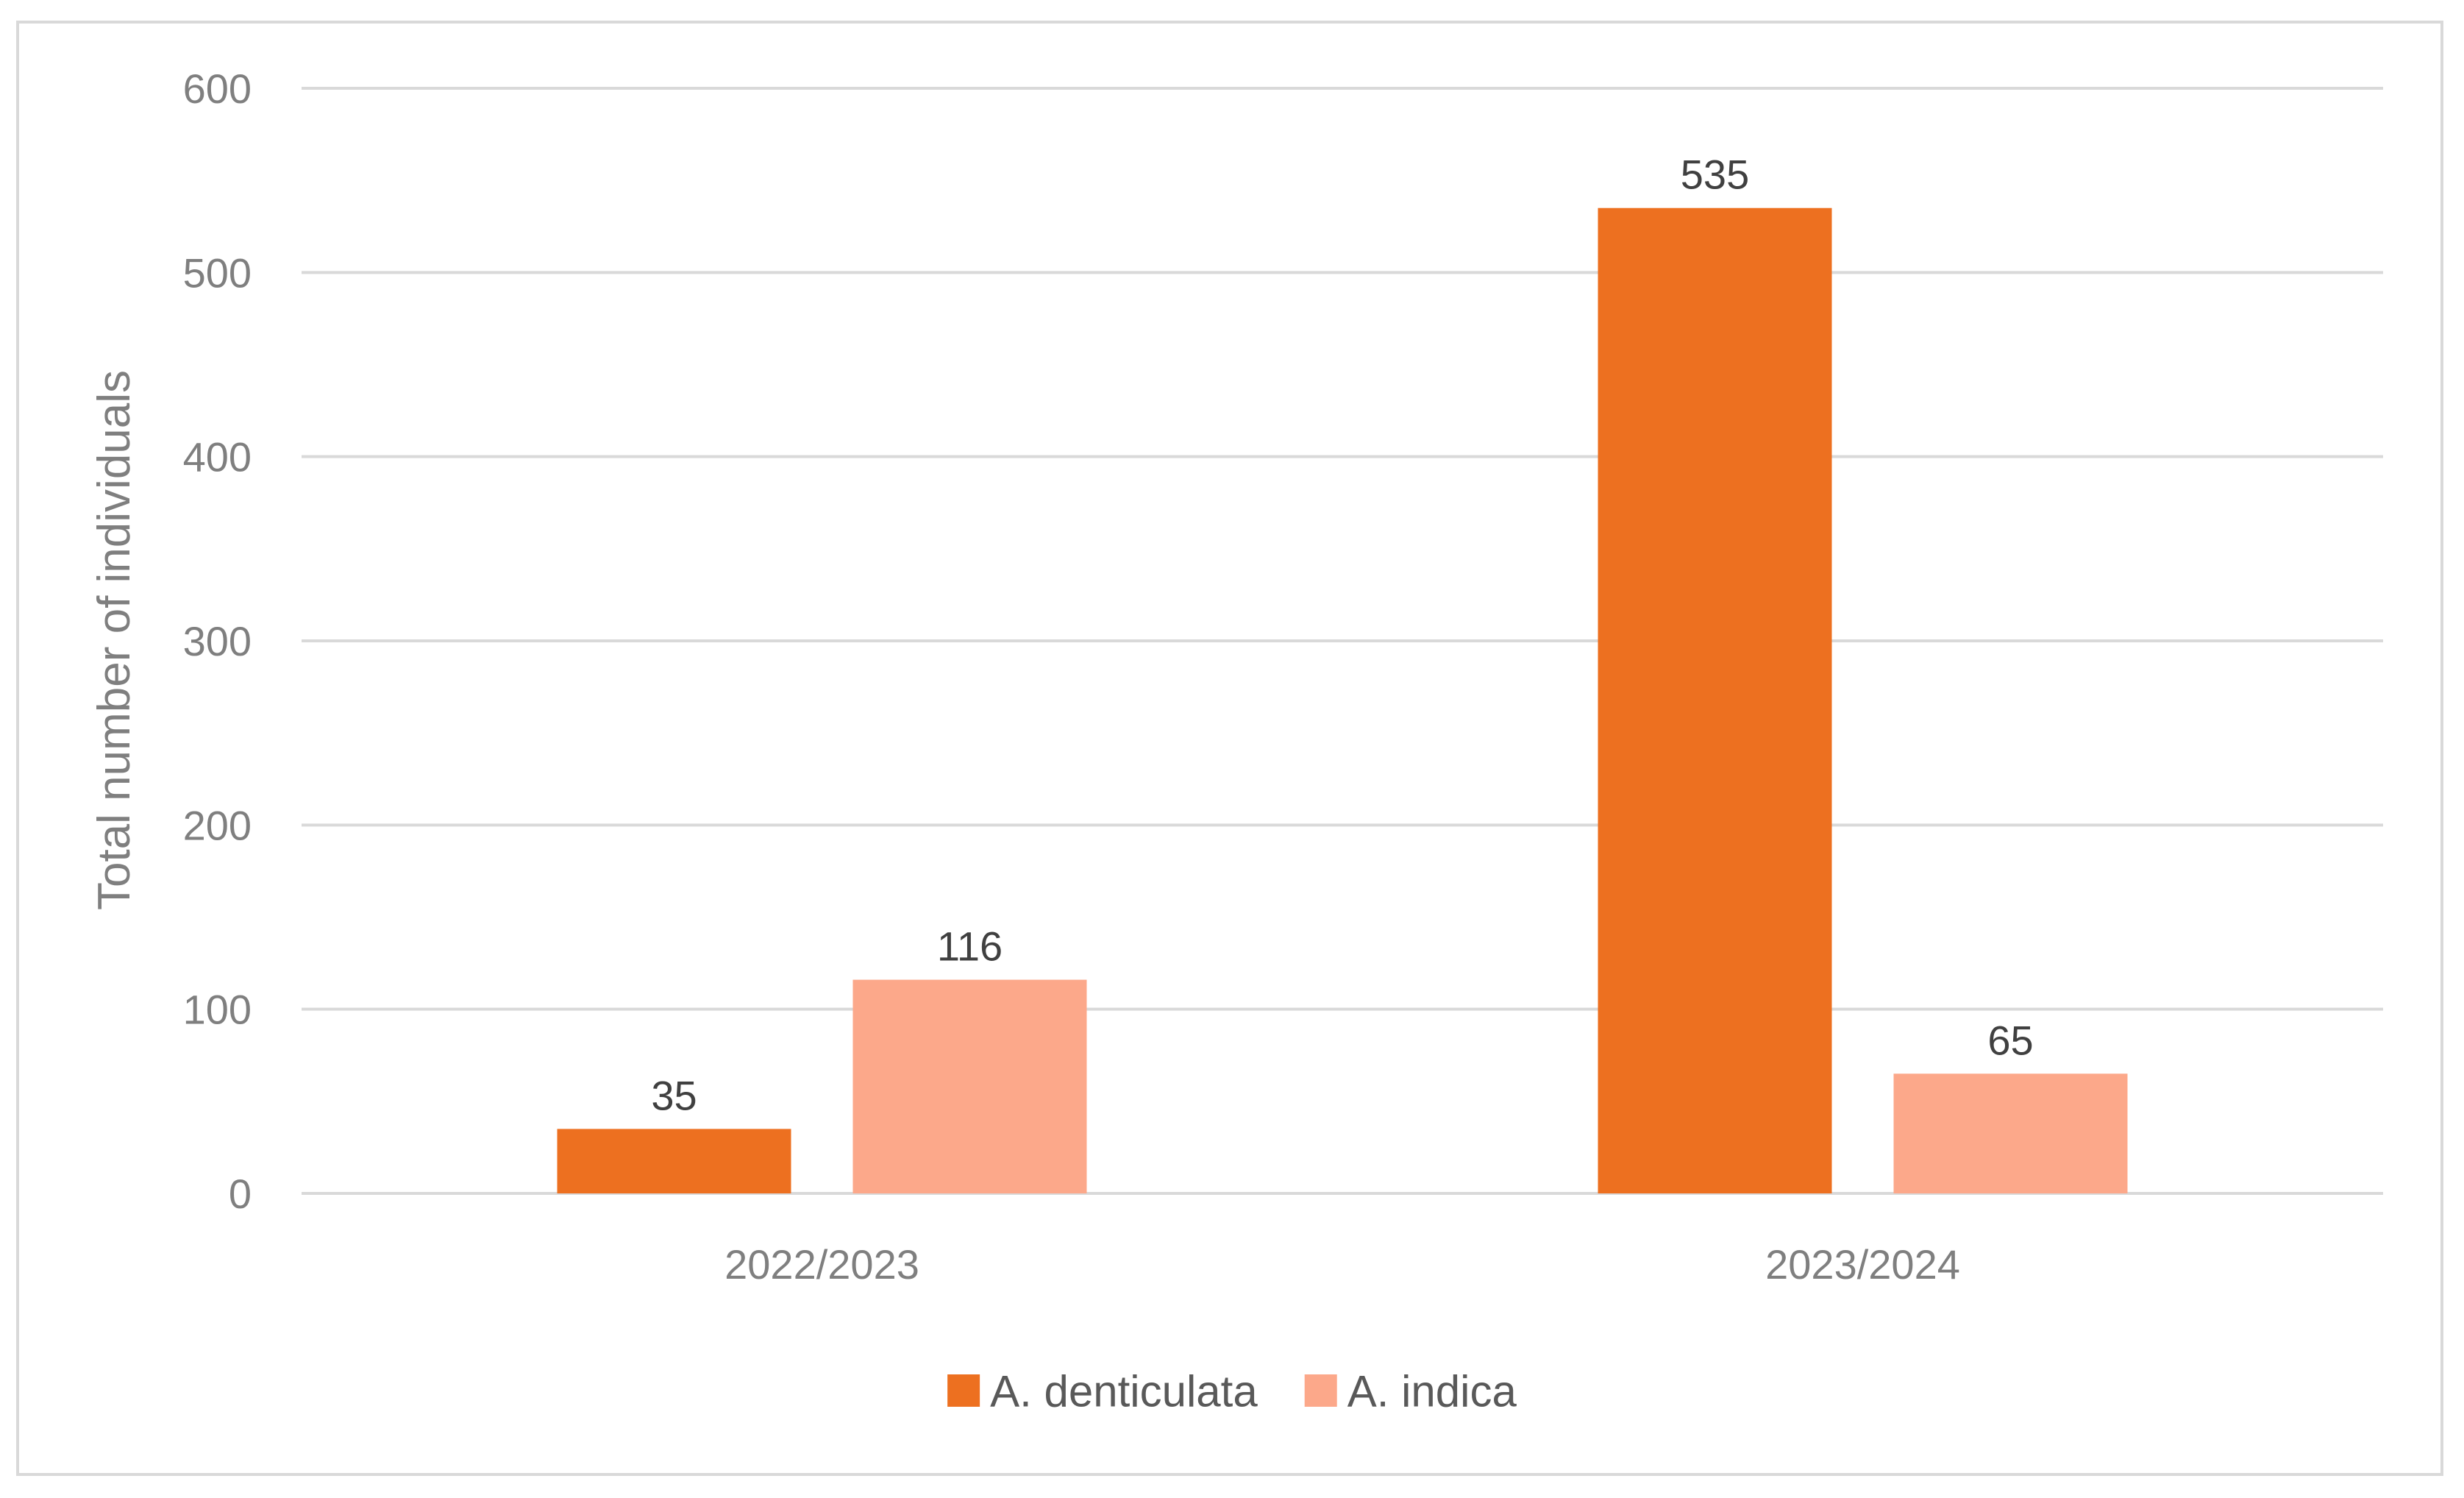 Image resolution: width=2464 pixels, height=1498 pixels. What do you see at coordinates (1432, 1392) in the screenshot?
I see `legend-label: A. indica` at bounding box center [1432, 1392].